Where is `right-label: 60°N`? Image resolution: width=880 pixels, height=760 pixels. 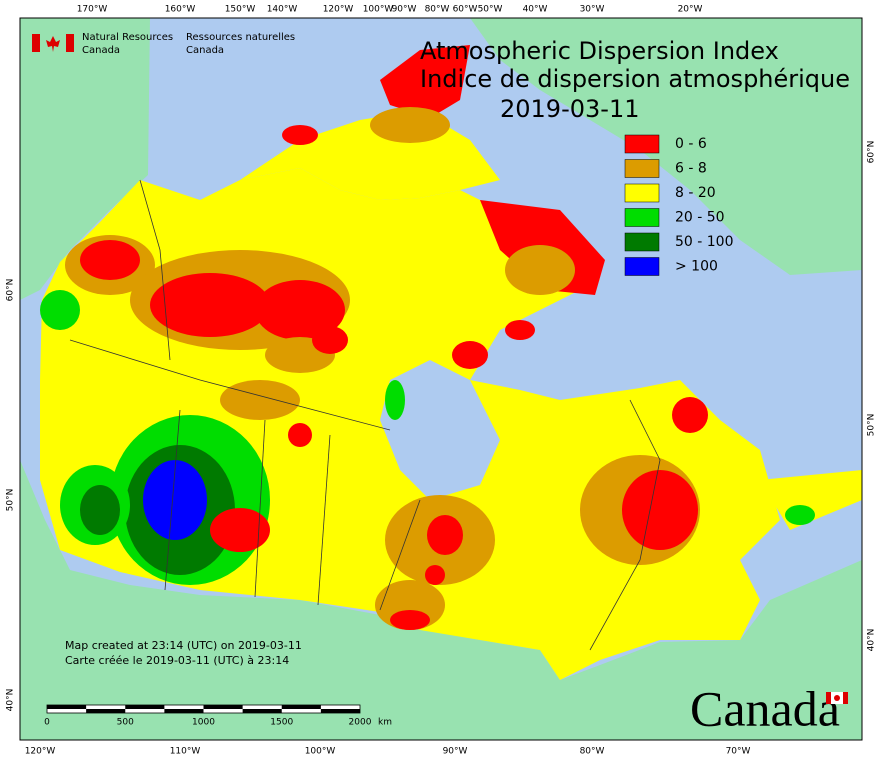 right-label: 60°N is located at coordinates (872, 152).